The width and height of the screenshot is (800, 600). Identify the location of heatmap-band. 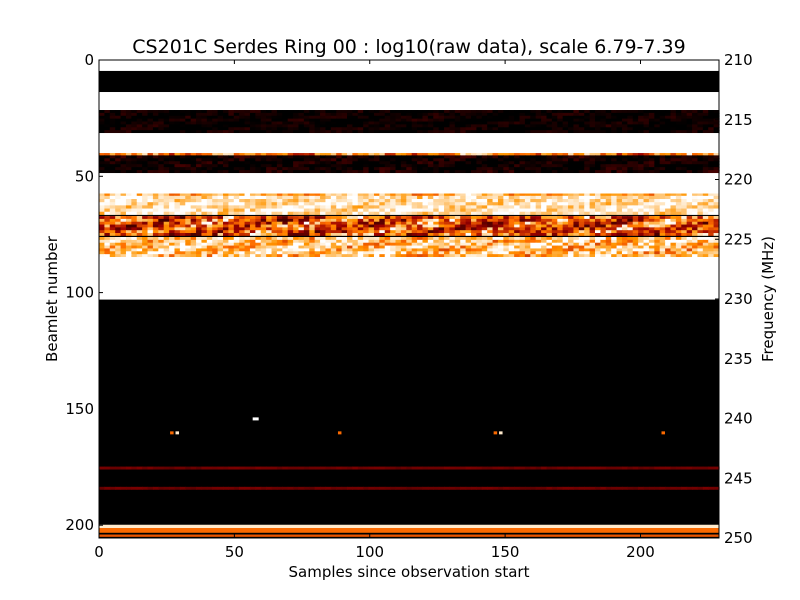
(409, 226).